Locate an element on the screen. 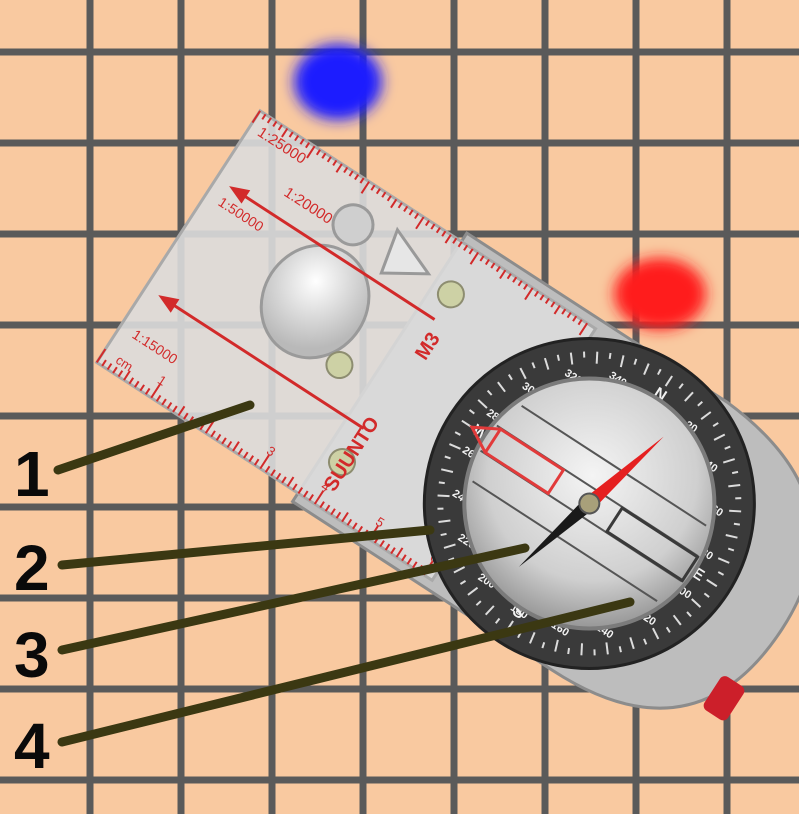  rubber-foot is located at coordinates (341, 462).